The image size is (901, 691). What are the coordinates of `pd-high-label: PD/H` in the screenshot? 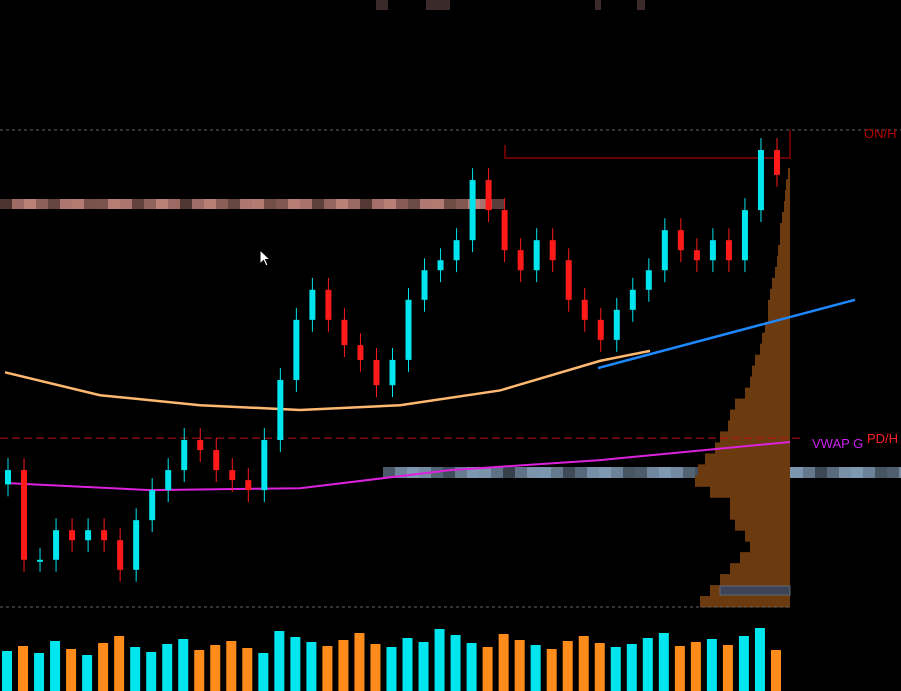 It's located at (883, 438).